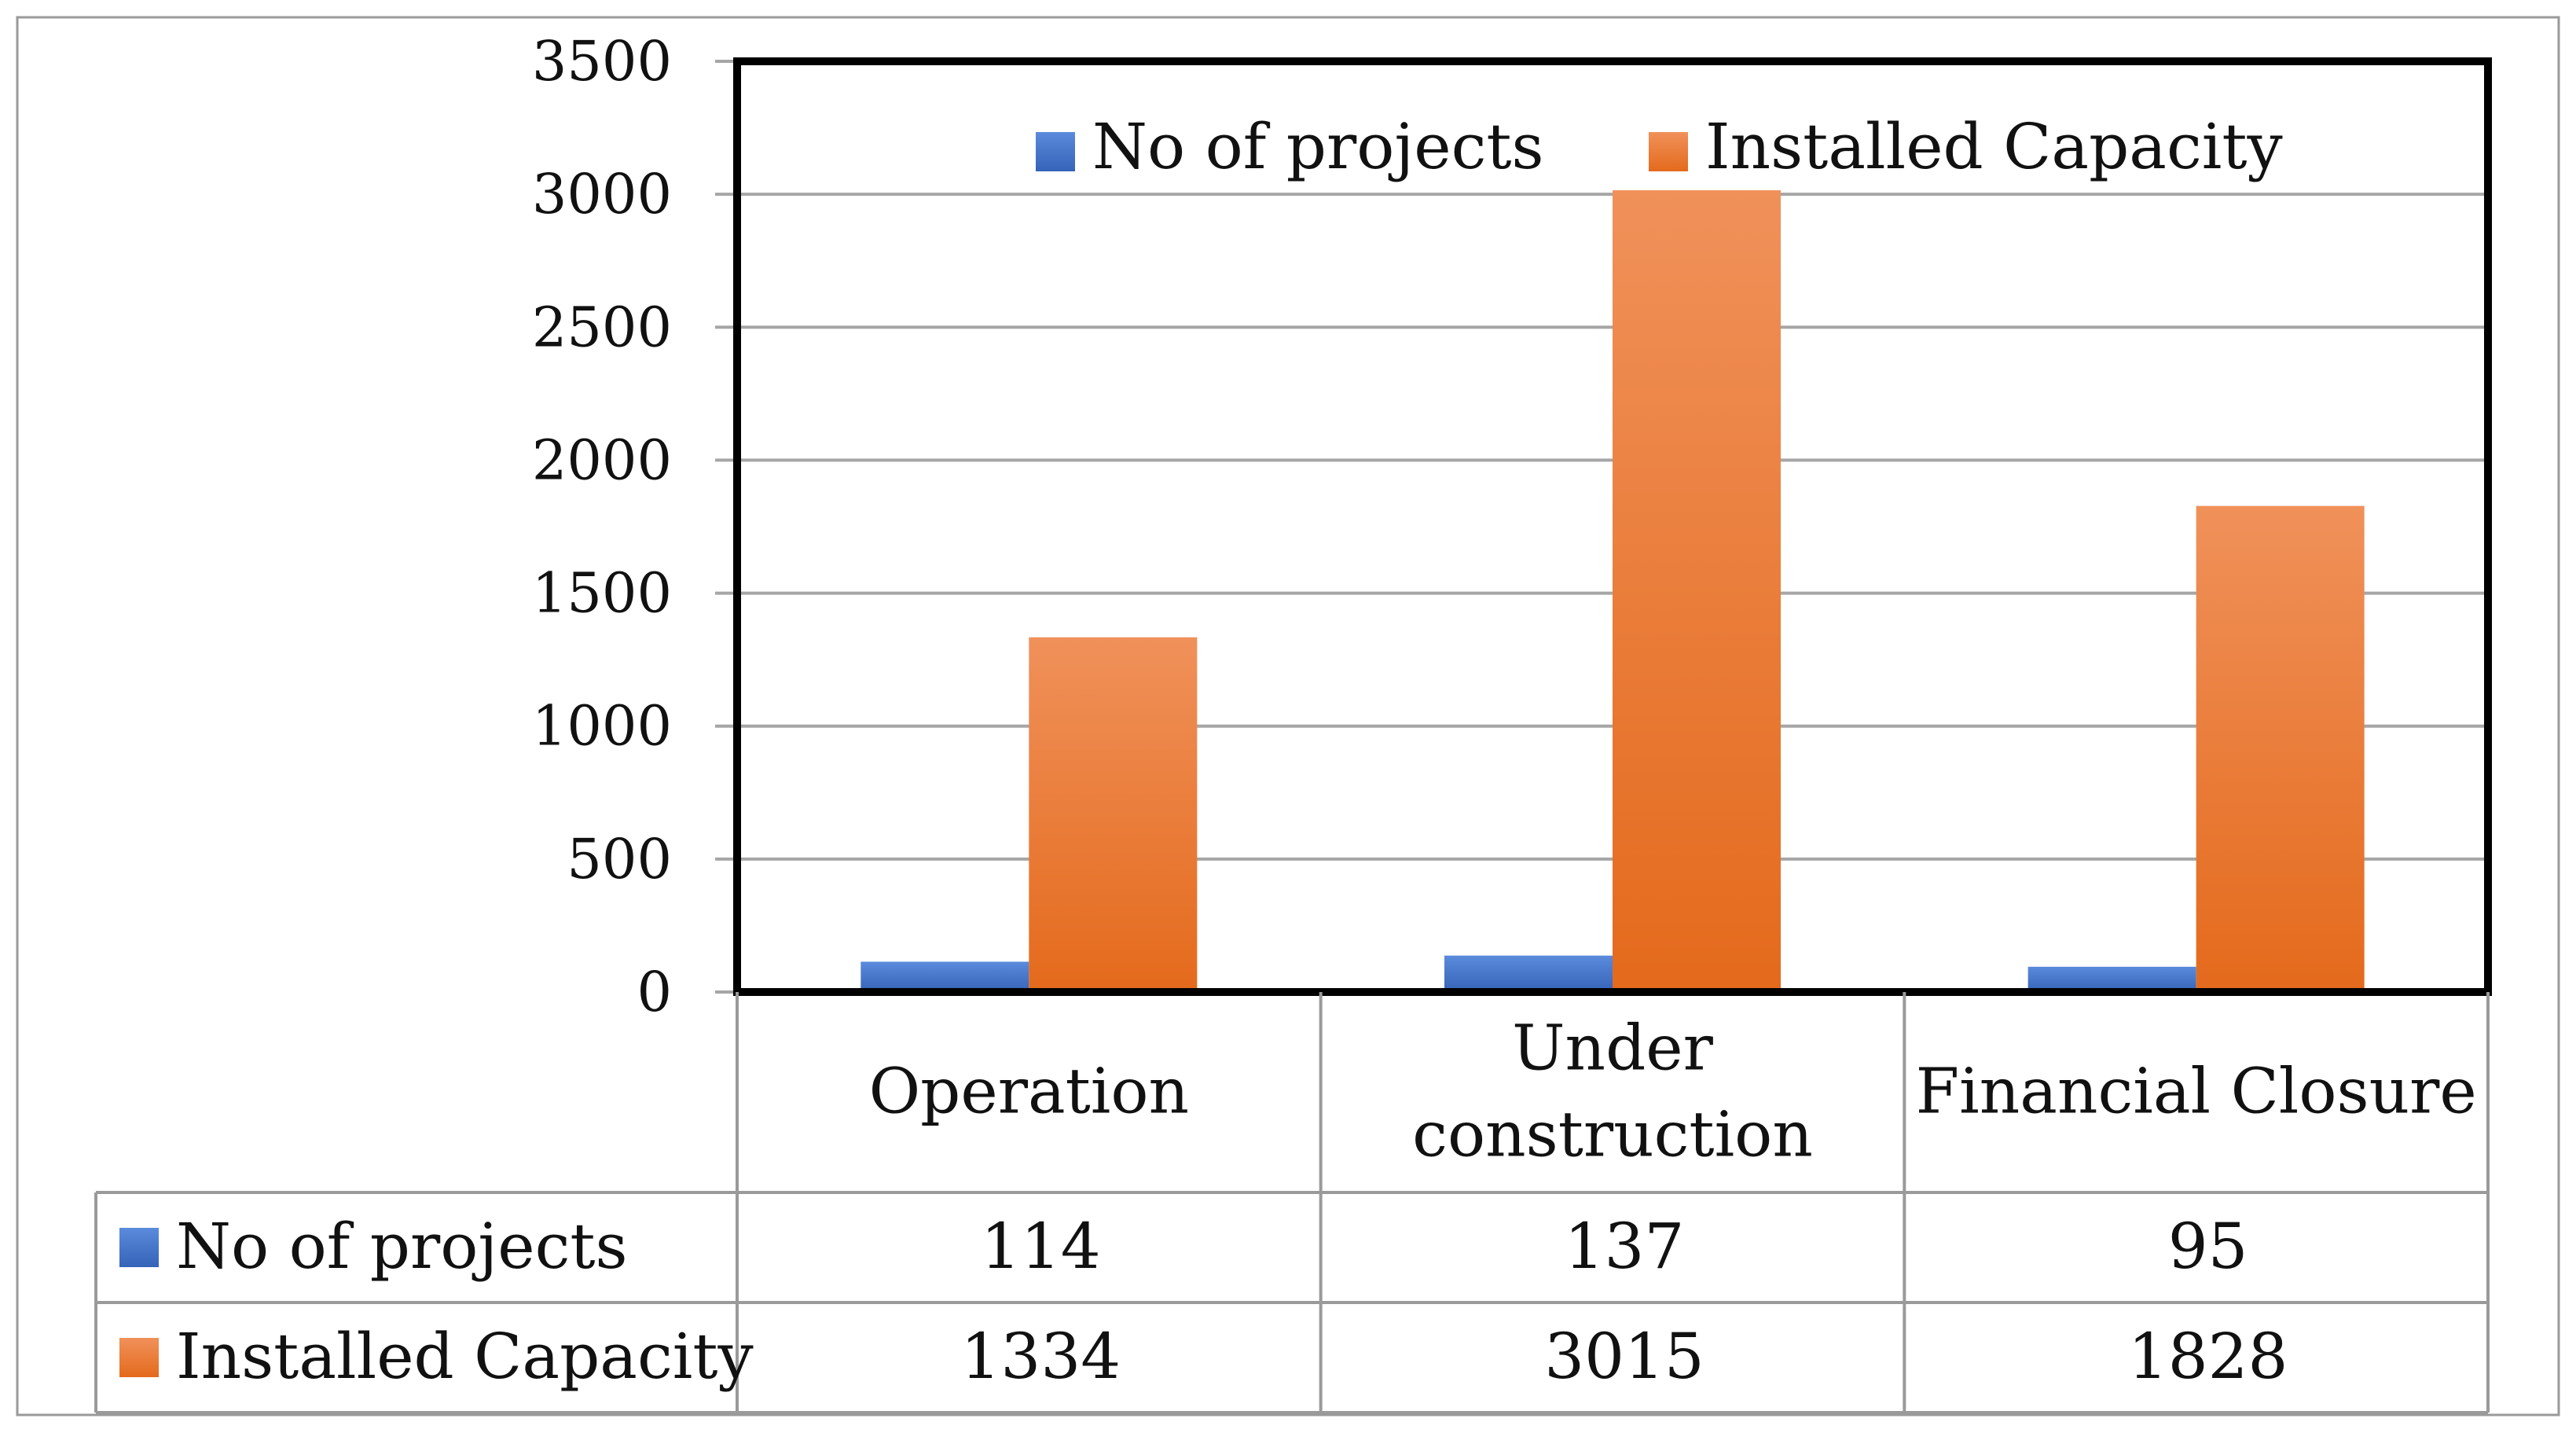 This screenshot has width=2576, height=1433. Describe the element at coordinates (602, 327) in the screenshot. I see `y-tick-label: 2500` at that location.